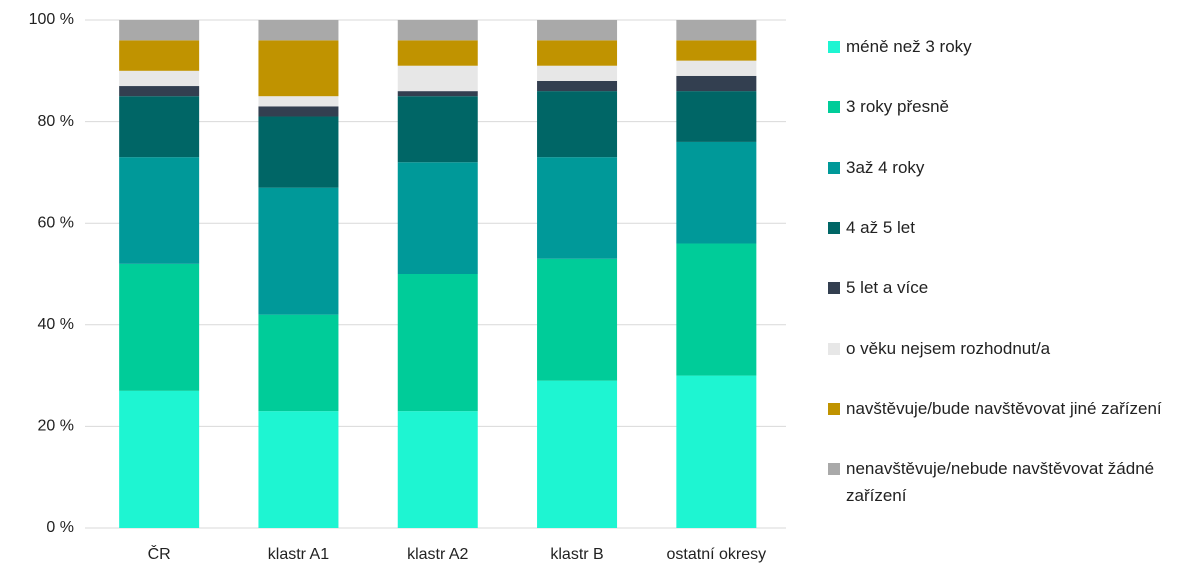 The width and height of the screenshot is (1186, 568). What do you see at coordinates (298, 554) in the screenshot?
I see `x-tick-label: klastr A1` at bounding box center [298, 554].